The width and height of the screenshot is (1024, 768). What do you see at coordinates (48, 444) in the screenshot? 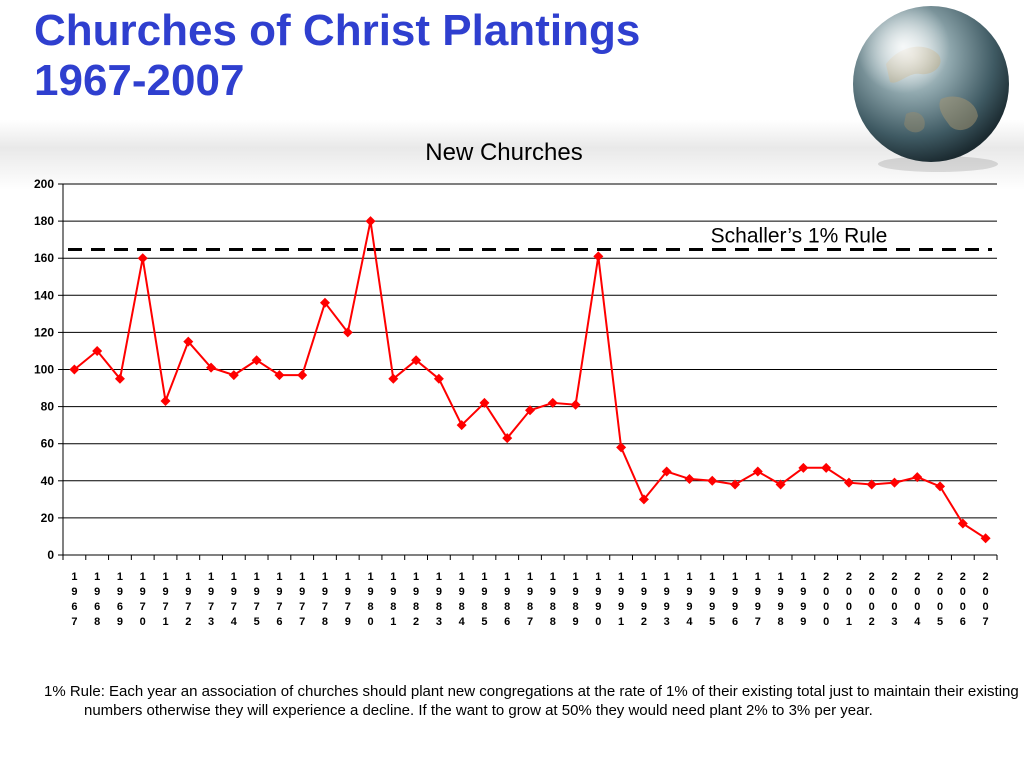
I see `y-tick-label: 60` at bounding box center [48, 444].